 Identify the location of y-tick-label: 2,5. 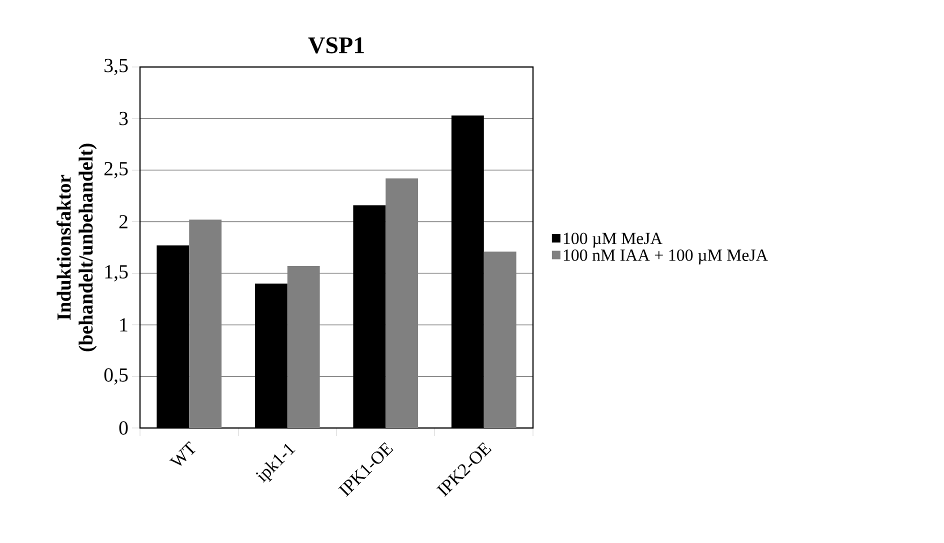
(116, 170).